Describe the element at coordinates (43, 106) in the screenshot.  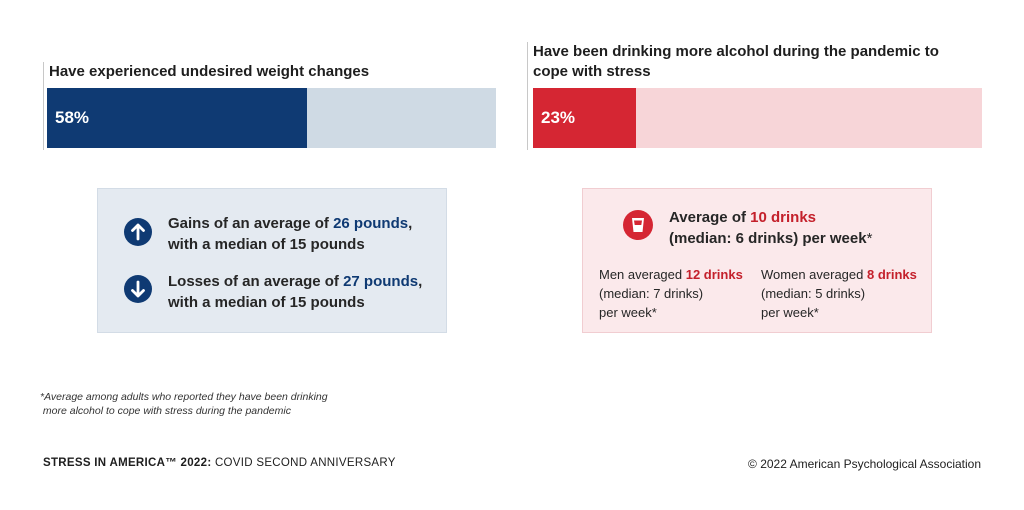
I see `left-panel-divider` at that location.